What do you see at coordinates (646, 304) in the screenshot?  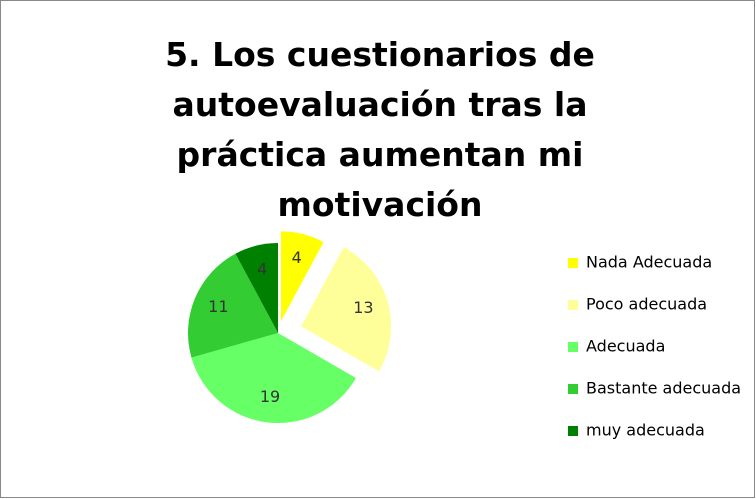 I see `legend-label: Poco adecuada` at bounding box center [646, 304].